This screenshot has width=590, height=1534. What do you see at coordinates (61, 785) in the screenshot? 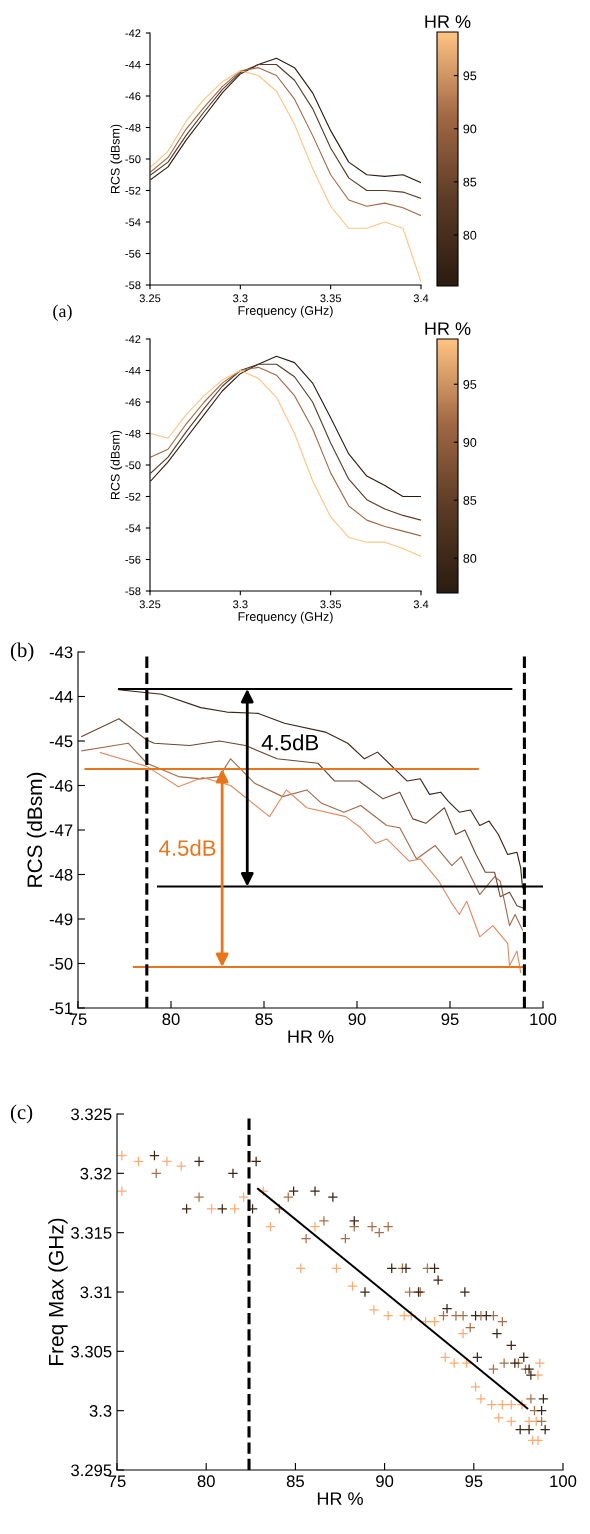
I see `y-tick-label: -46` at bounding box center [61, 785].